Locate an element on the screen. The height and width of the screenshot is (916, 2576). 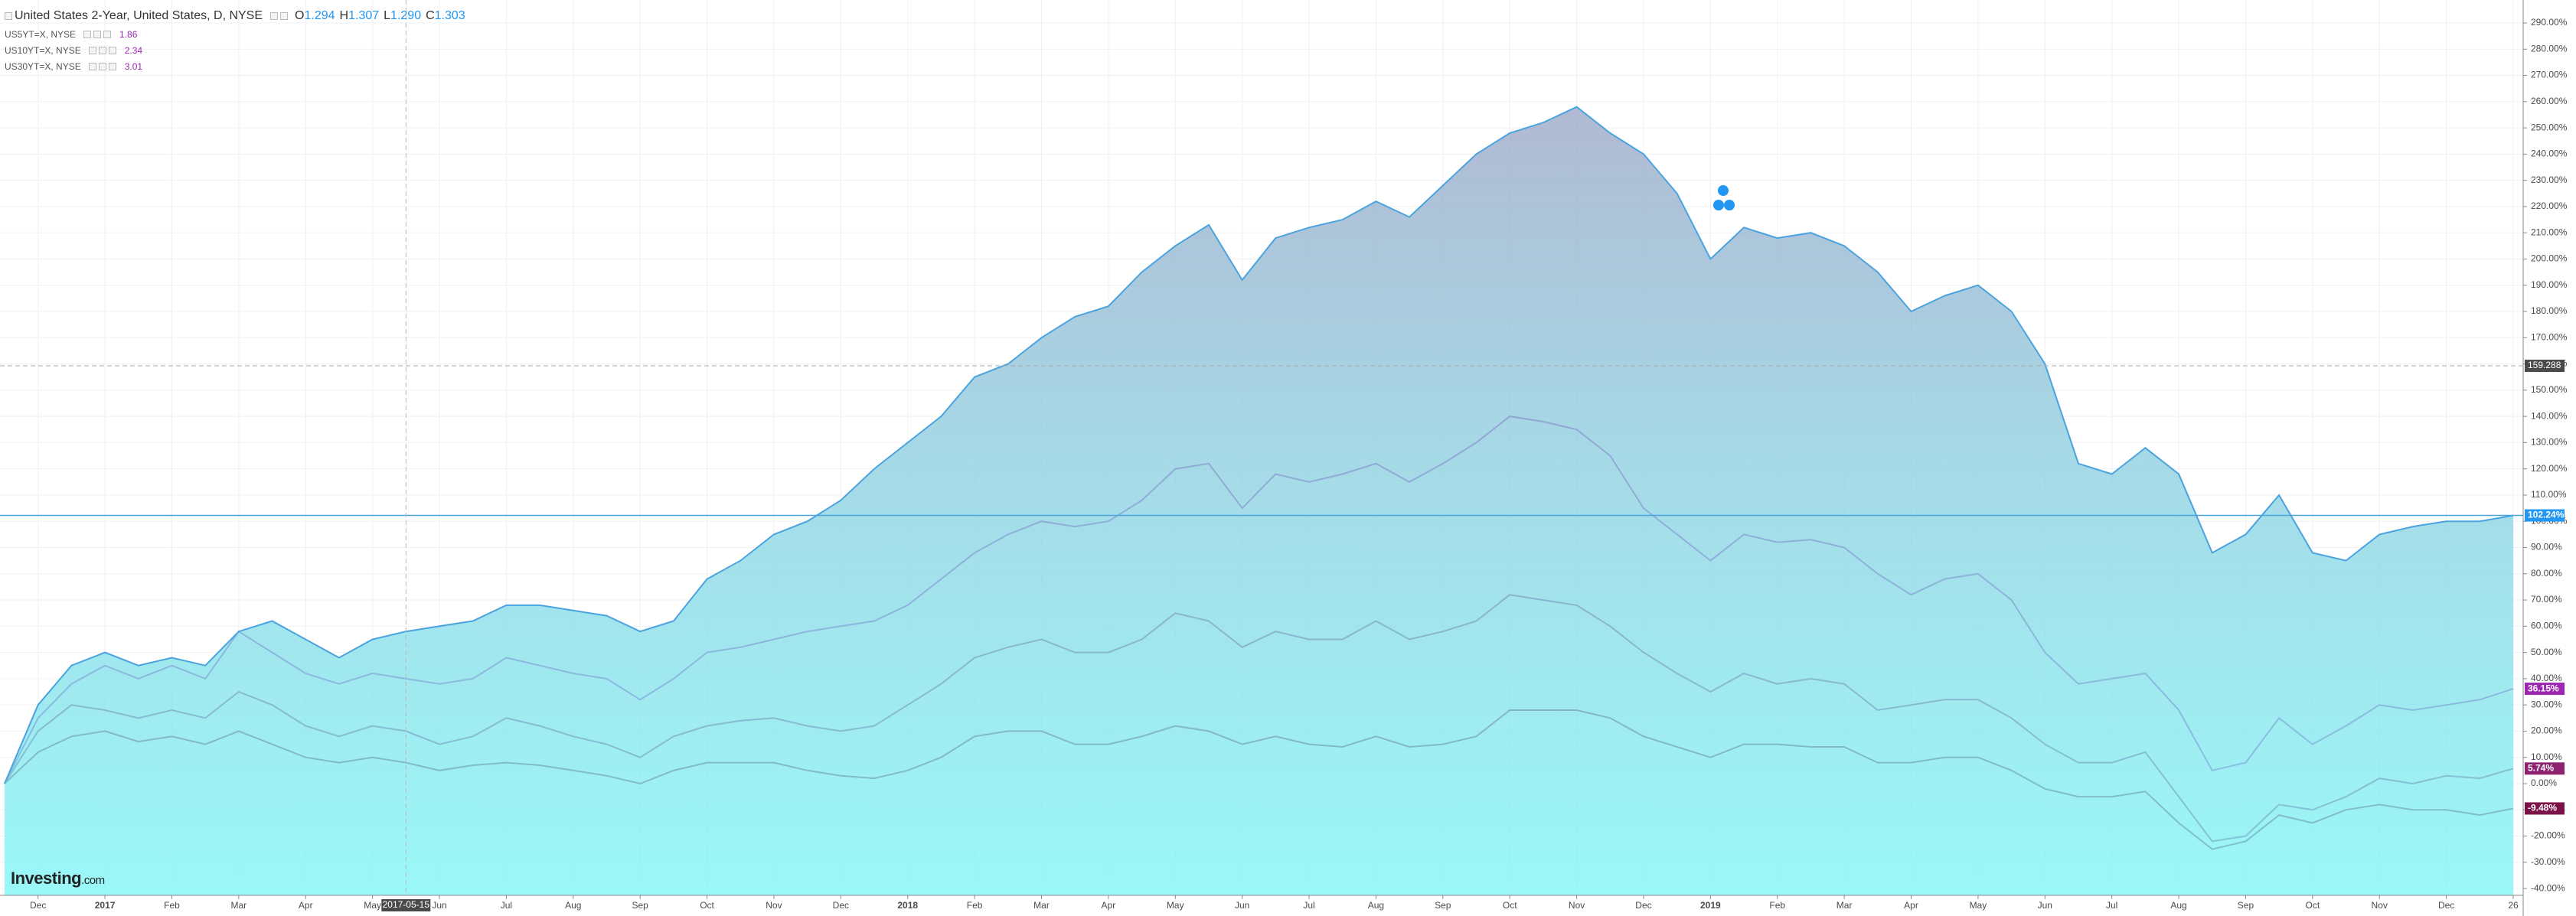
last-value-label: 5.74% is located at coordinates (2541, 767).